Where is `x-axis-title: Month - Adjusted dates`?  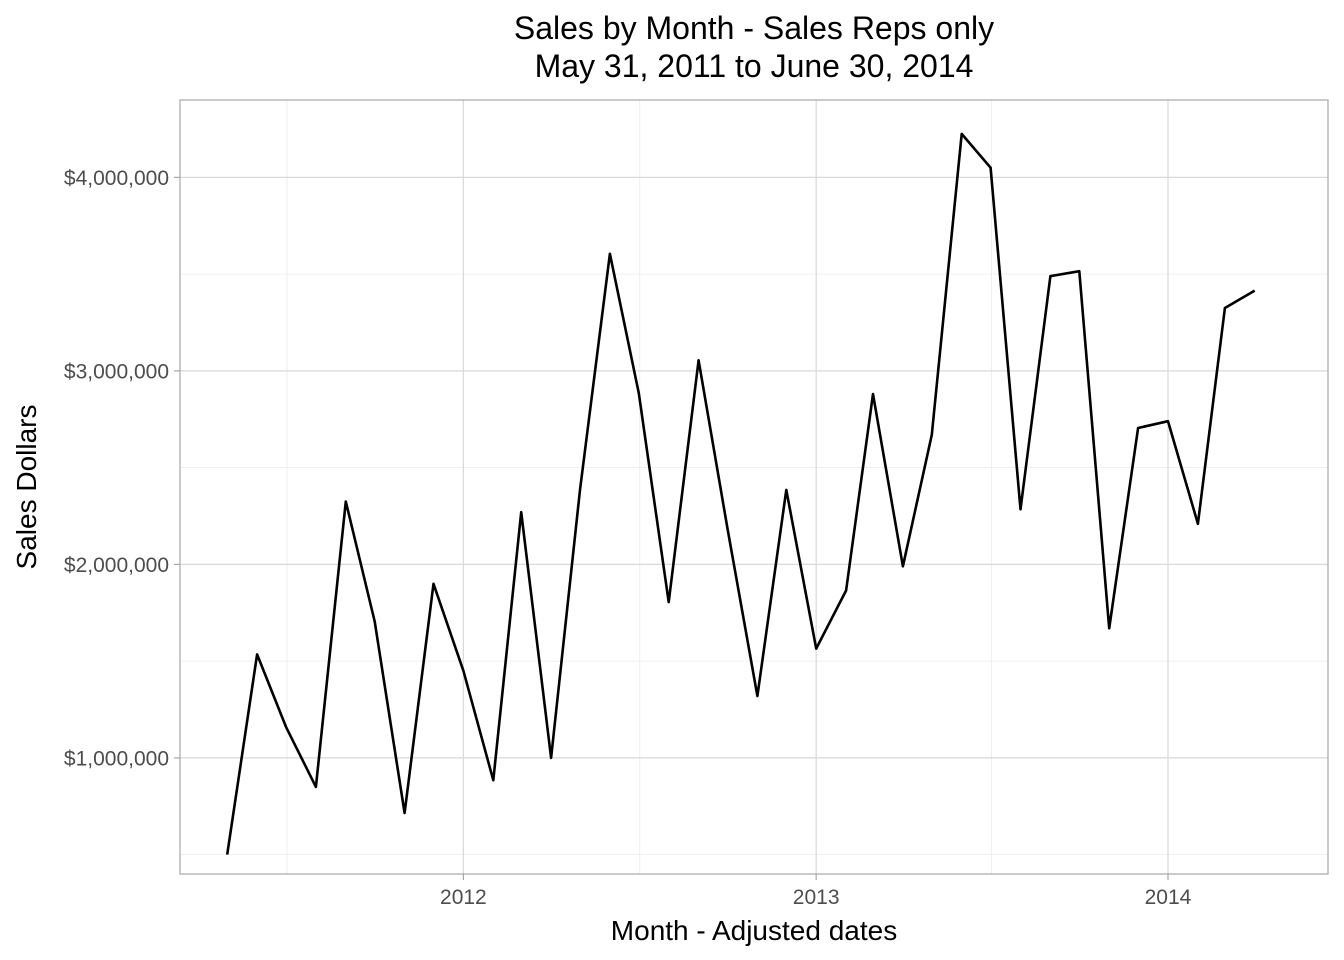 x-axis-title: Month - Adjusted dates is located at coordinates (754, 930).